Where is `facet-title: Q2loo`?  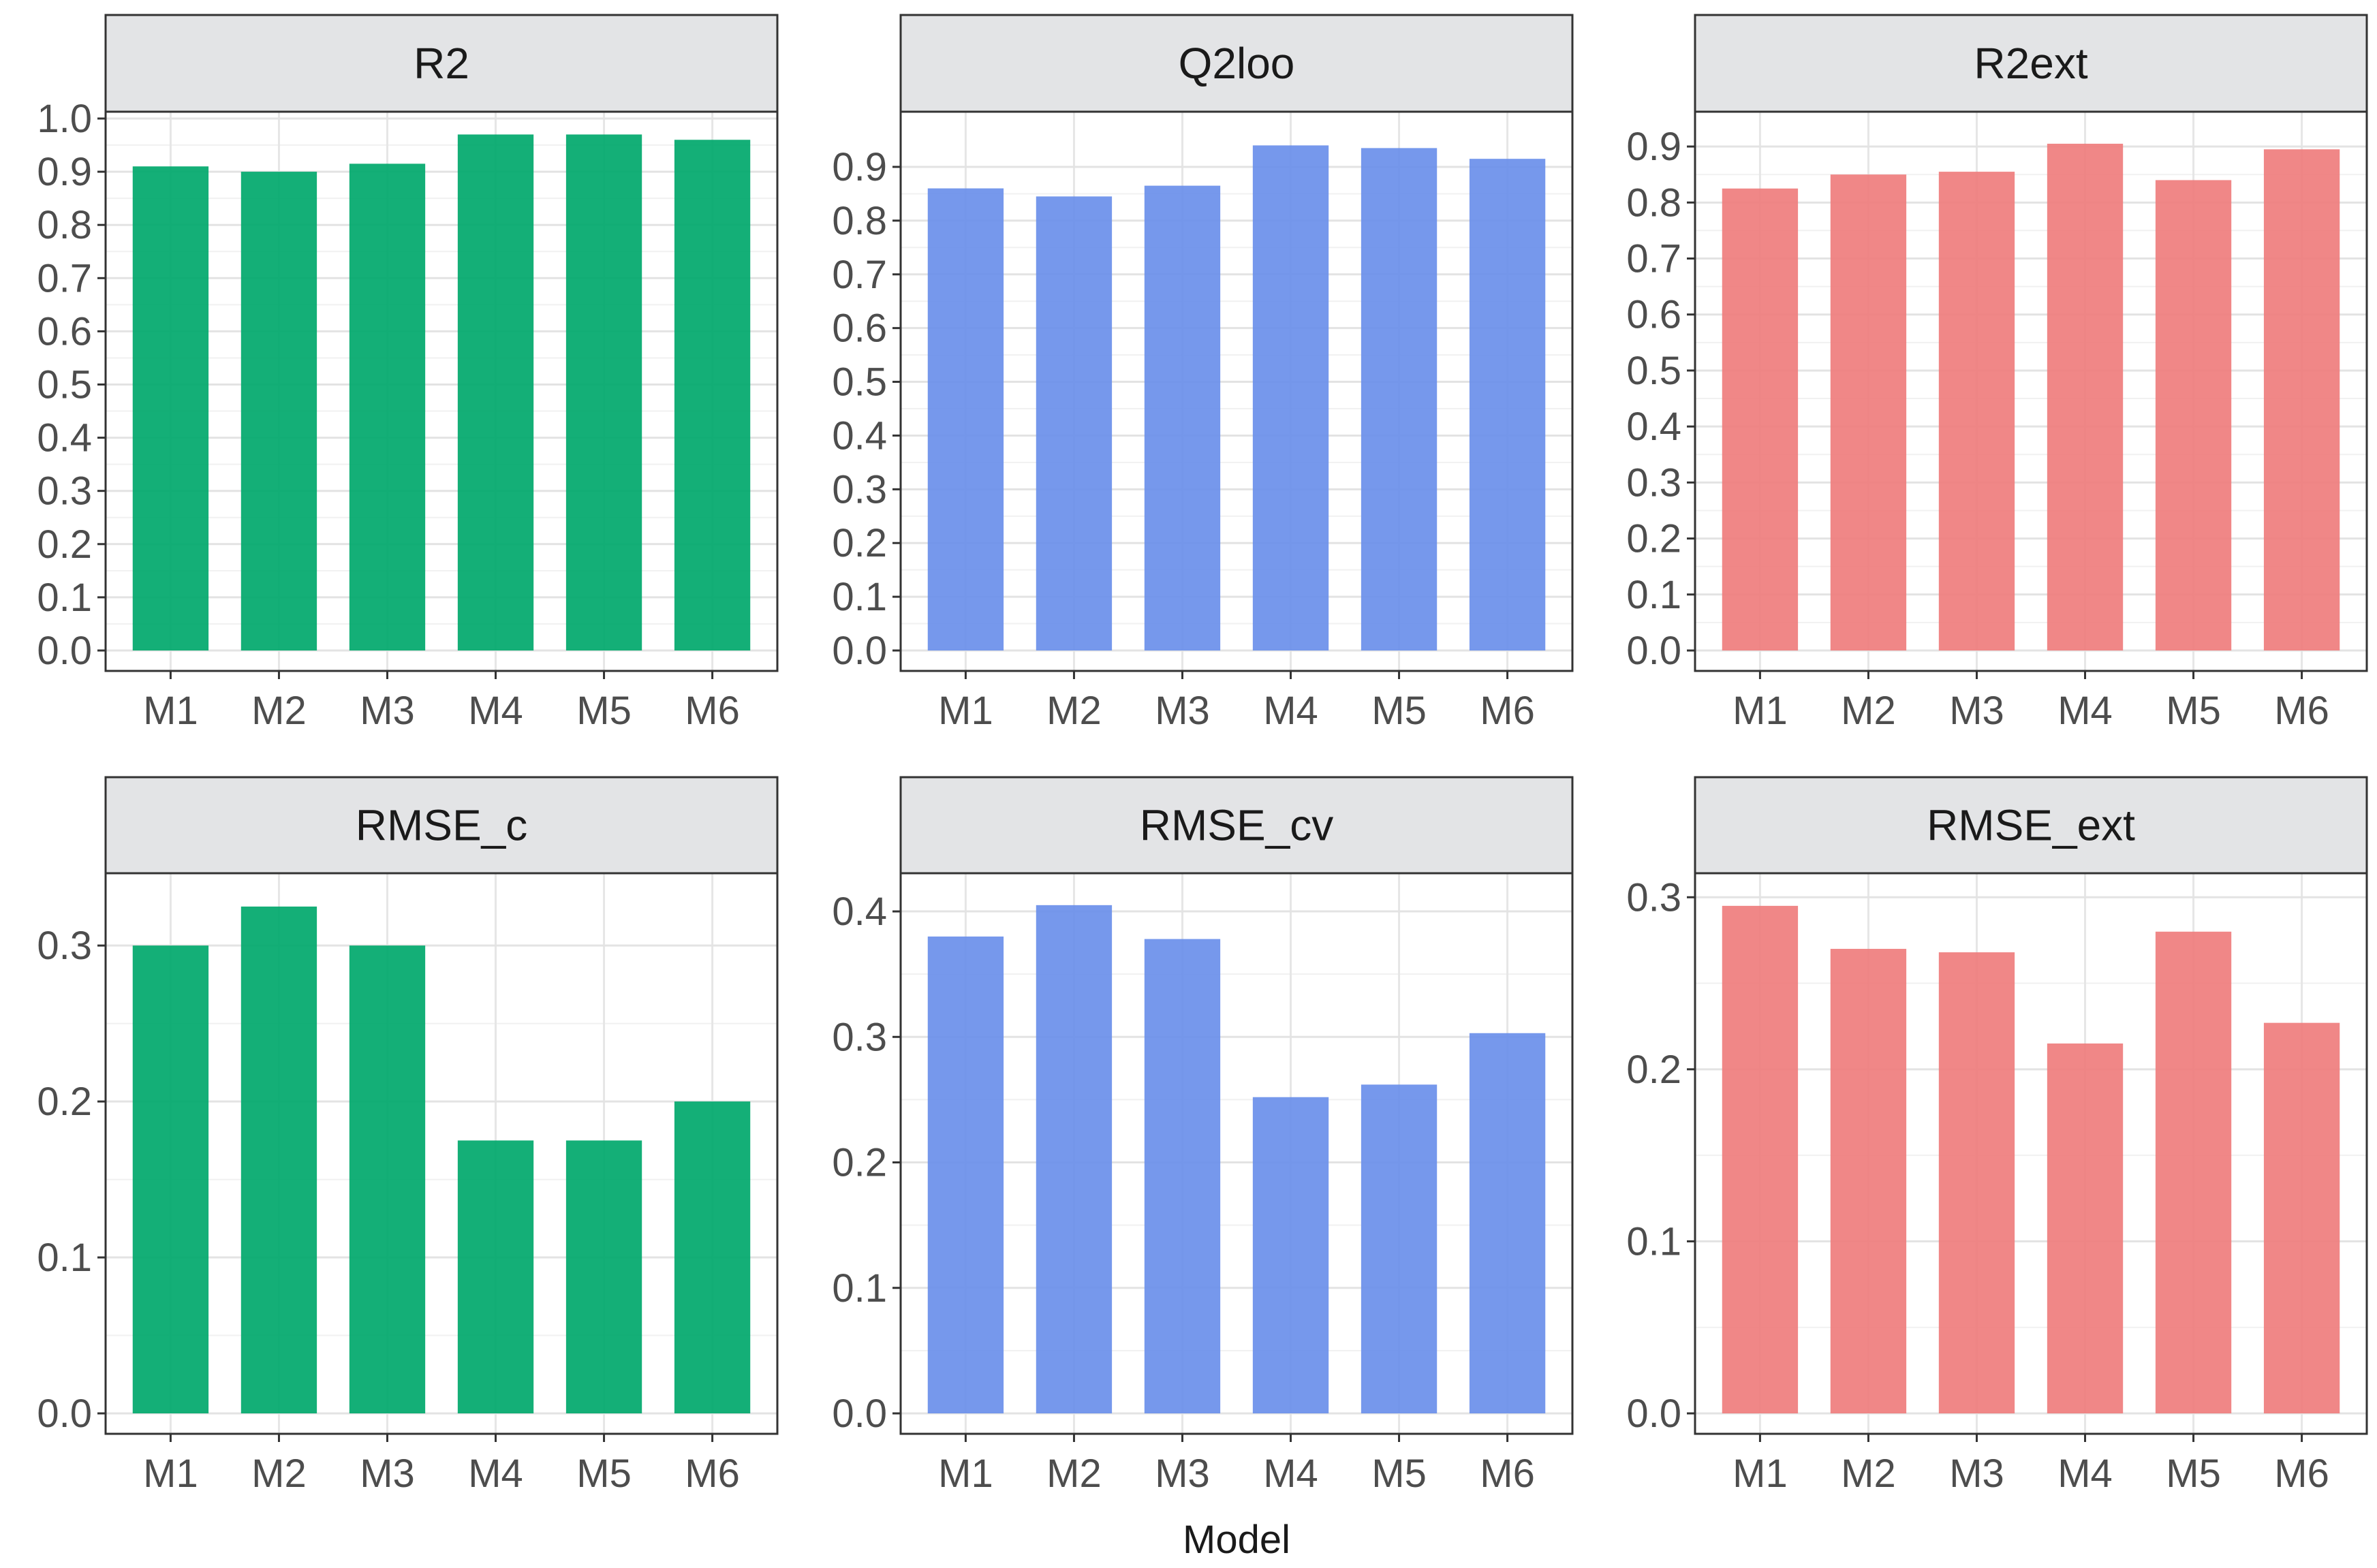
facet-title: Q2loo is located at coordinates (1237, 63).